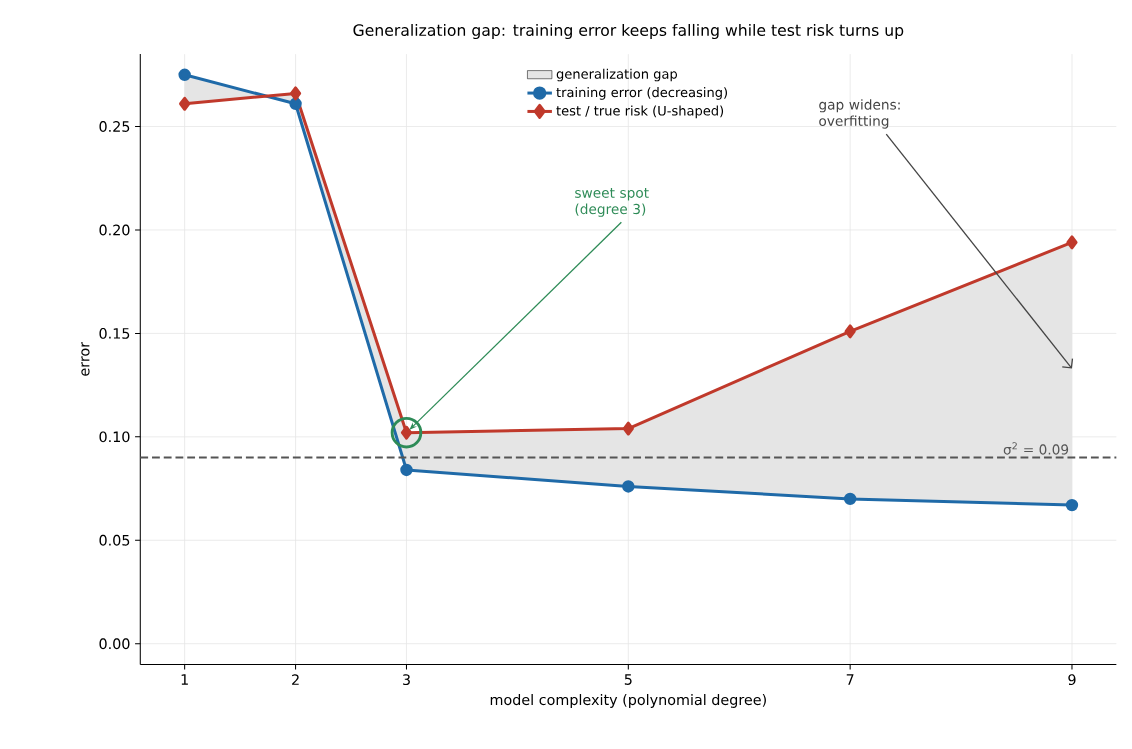 Image resolution: width=1132 pixels, height=749 pixels. What do you see at coordinates (114, 540) in the screenshot?
I see `y-tick-label: 0.05` at bounding box center [114, 540].